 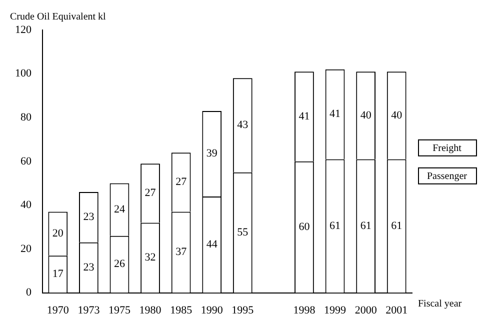 I want to click on data-label: 55, so click(x=243, y=232).